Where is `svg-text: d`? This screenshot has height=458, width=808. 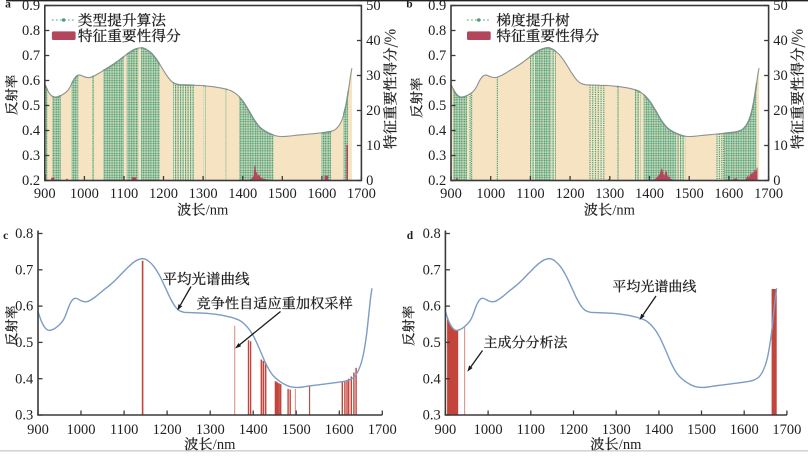 svg-text: d is located at coordinates (410, 236).